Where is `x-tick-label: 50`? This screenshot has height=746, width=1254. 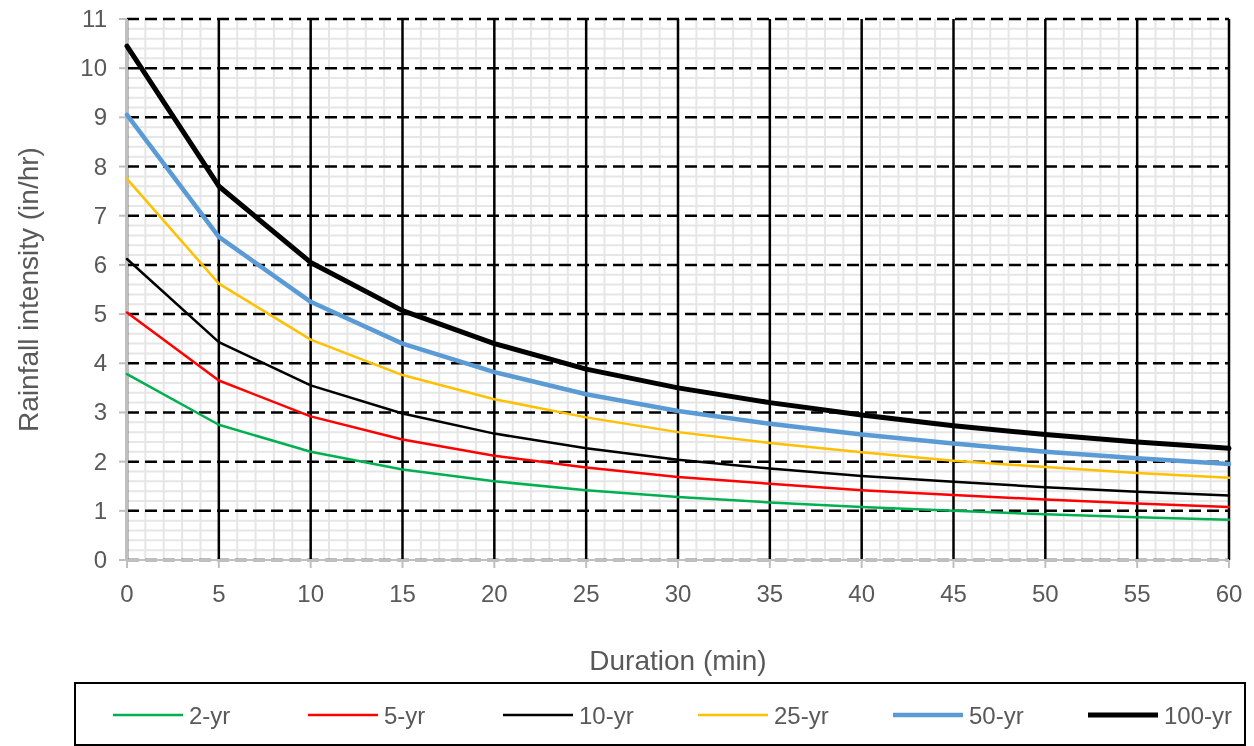 x-tick-label: 50 is located at coordinates (1045, 593).